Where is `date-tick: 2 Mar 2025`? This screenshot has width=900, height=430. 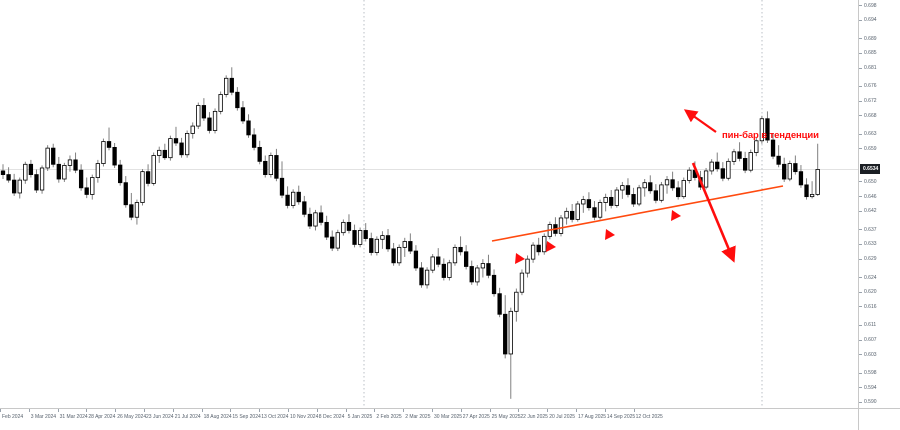
date-tick: 2 Mar 2025 is located at coordinates (417, 414).